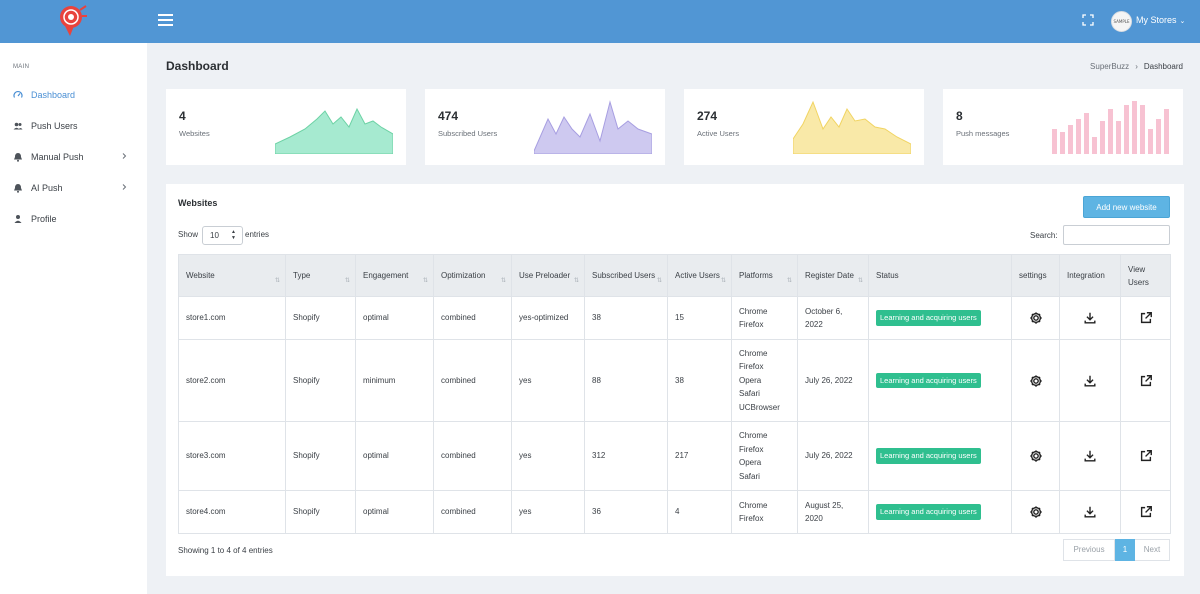 The height and width of the screenshot is (594, 1200). I want to click on sparkline-subscribed-users, so click(593, 127).